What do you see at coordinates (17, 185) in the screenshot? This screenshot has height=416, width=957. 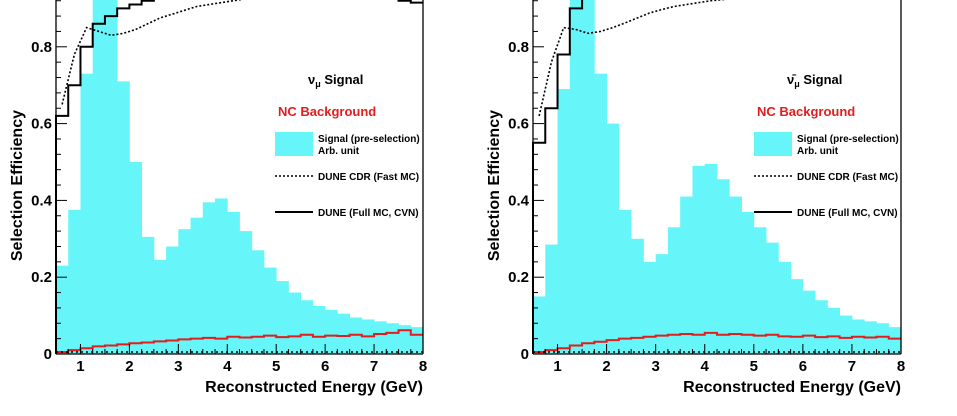 I see `y-axis-title: Selection Efficiency` at bounding box center [17, 185].